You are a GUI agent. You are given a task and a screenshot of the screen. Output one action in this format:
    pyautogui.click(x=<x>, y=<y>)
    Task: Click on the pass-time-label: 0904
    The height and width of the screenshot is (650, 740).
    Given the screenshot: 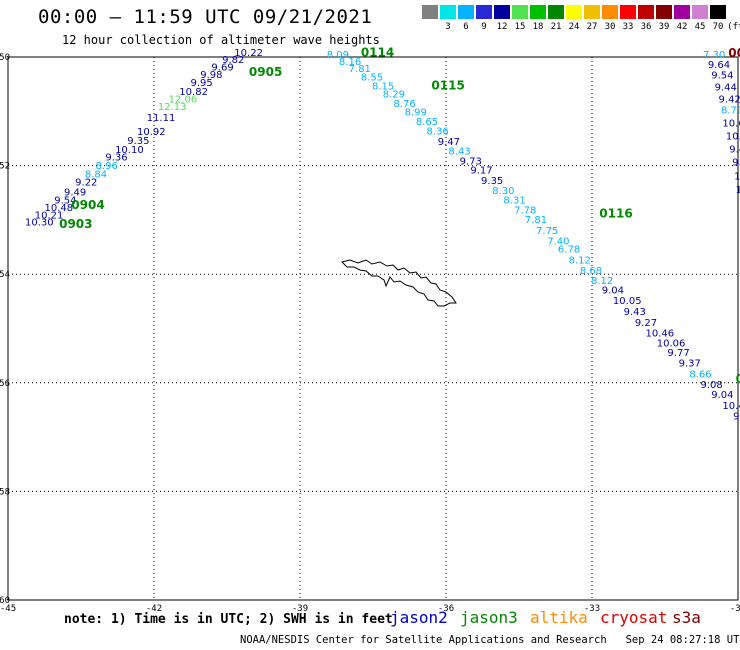 What is the action you would take?
    pyautogui.click(x=87, y=205)
    